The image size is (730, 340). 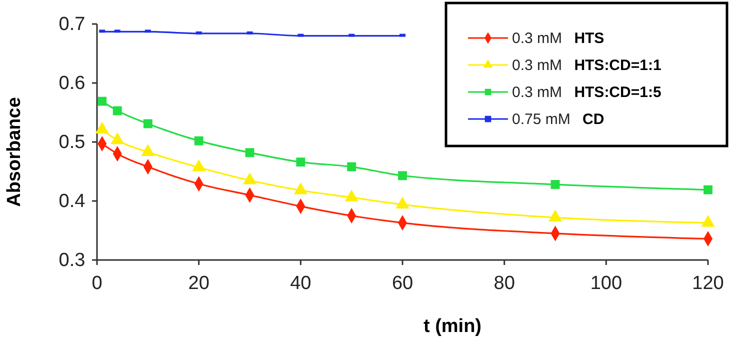 I want to click on x-axis-title: t (min), so click(x=452, y=326).